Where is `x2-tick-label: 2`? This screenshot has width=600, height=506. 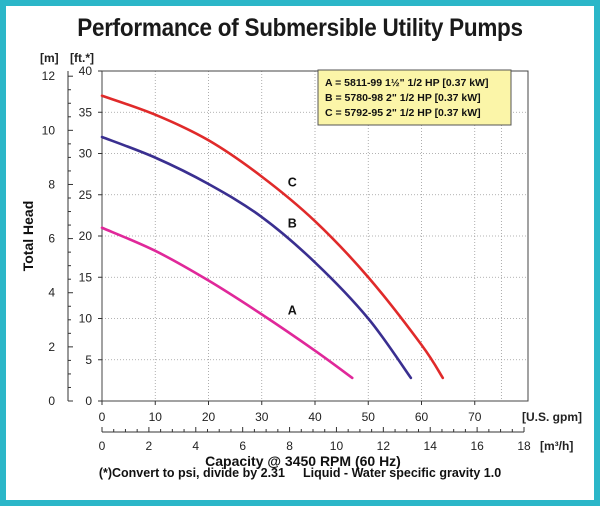
x2-tick-label: 2 is located at coordinates (149, 446).